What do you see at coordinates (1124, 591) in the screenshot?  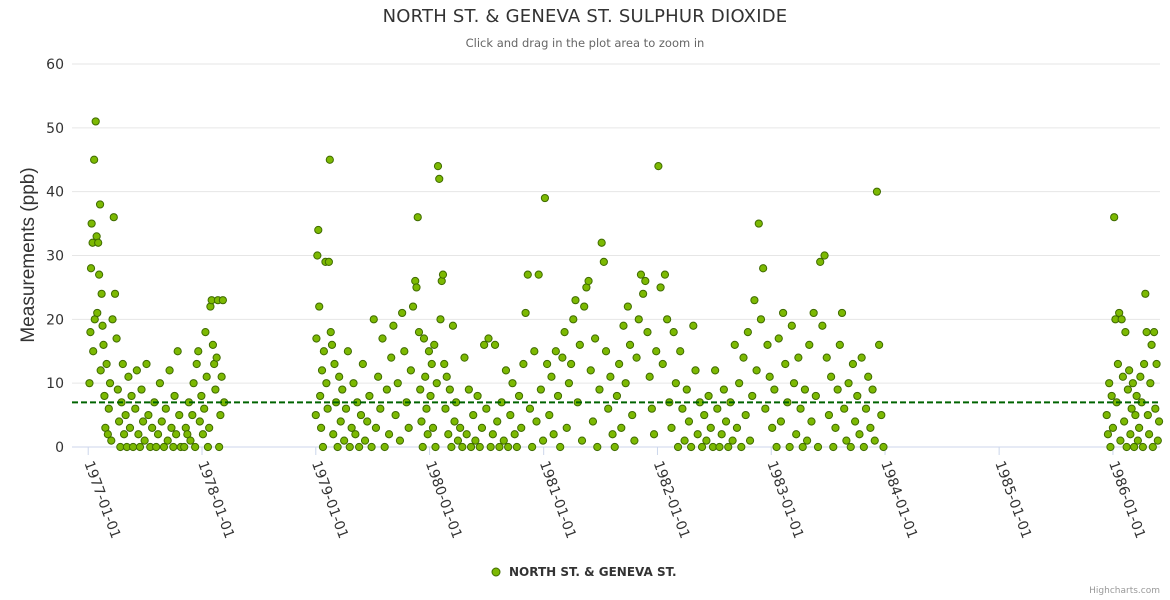 I see `credits-link: Highcharts.com` at bounding box center [1124, 591].